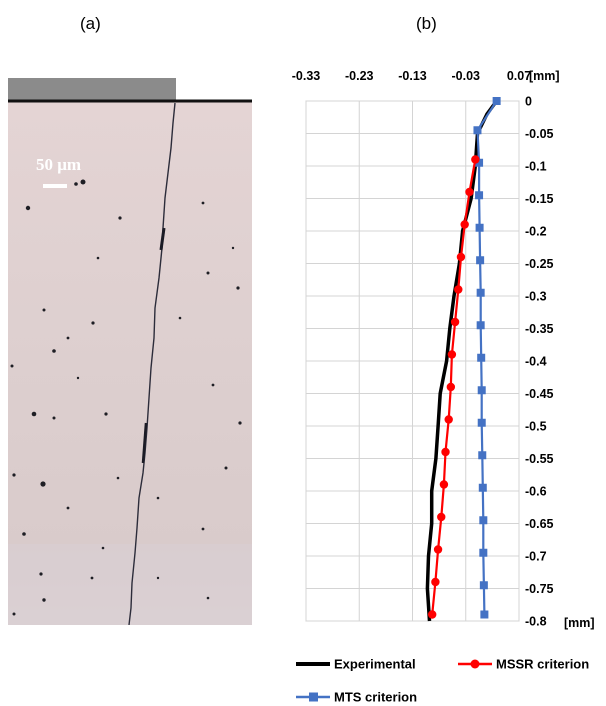  Describe the element at coordinates (58, 164) in the screenshot. I see `scale-bar-label: 50 μm` at that location.